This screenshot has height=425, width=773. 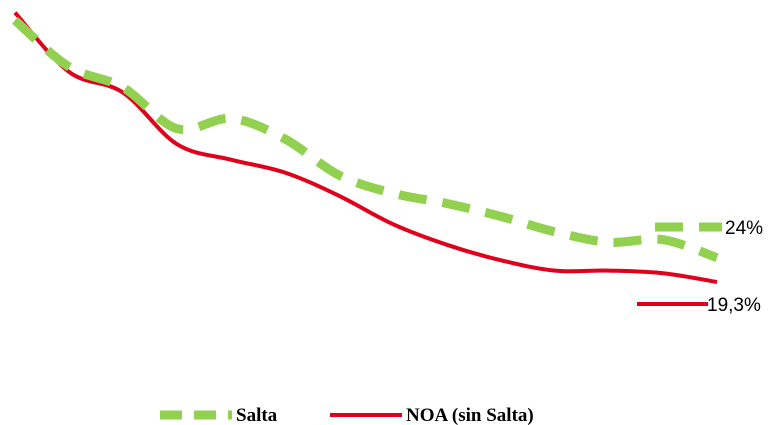 What do you see at coordinates (700, 267) in the screenshot?
I see `end-labels: 24% 19,3%` at bounding box center [700, 267].